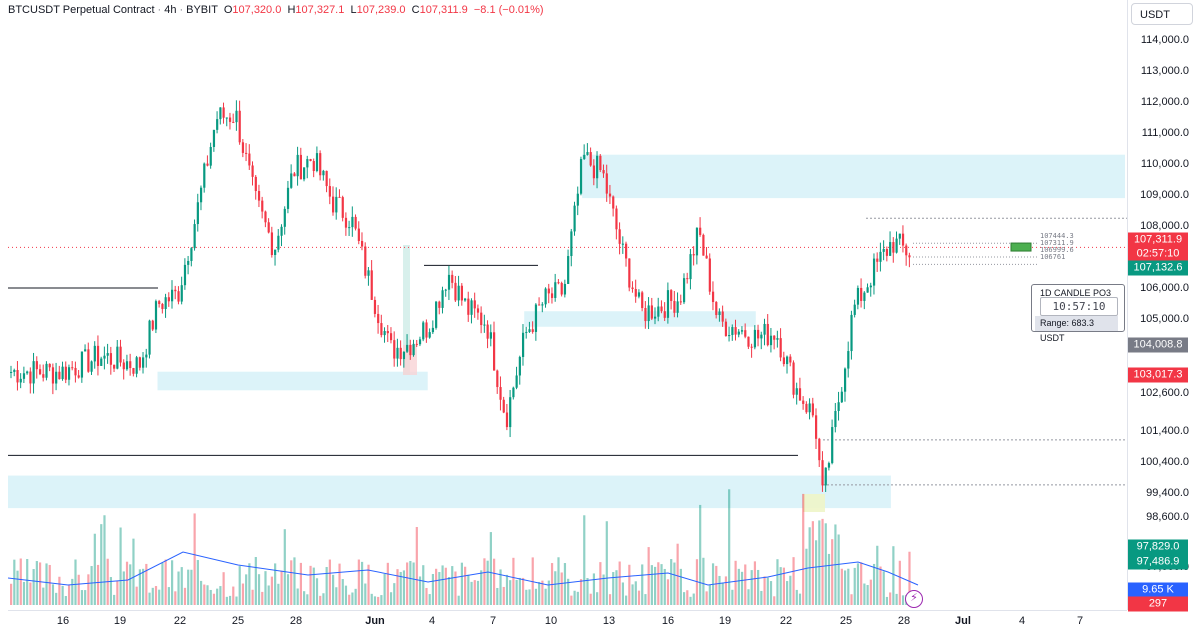  Describe the element at coordinates (1158, 240) in the screenshot. I see `price-tag: 107,311.9` at that location.